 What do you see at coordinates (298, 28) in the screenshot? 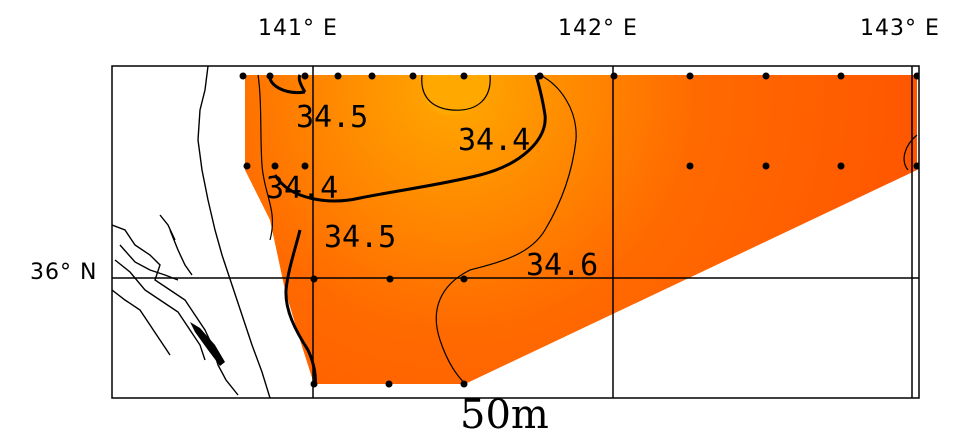
I see `longitude-label-141: 141° E` at bounding box center [298, 28].